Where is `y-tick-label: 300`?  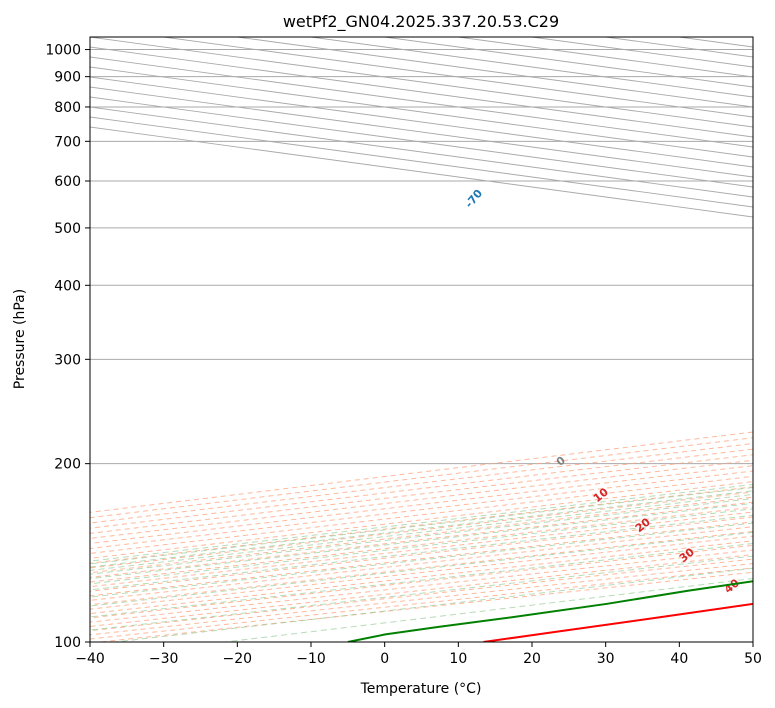 y-tick-label: 300 is located at coordinates (67, 360).